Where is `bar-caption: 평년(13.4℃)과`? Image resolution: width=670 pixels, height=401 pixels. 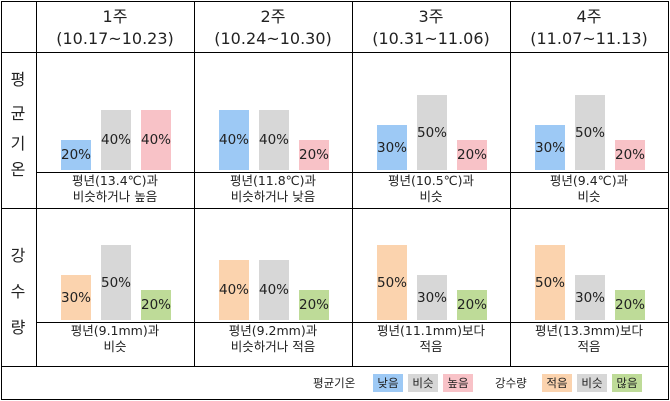
bar-caption: 평년(13.4℃)과 is located at coordinates (115, 180).